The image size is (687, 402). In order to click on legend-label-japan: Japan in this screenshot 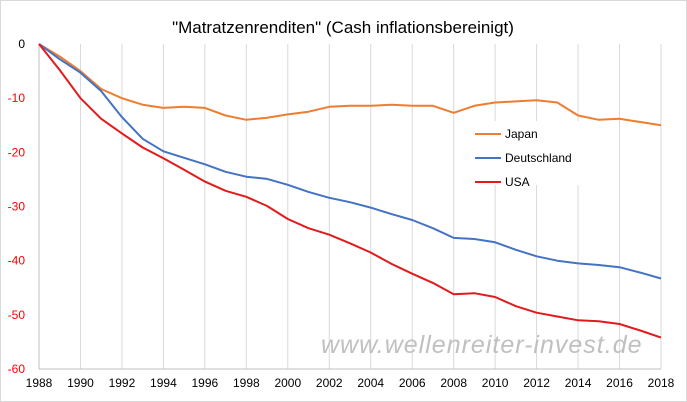, I will do `click(521, 134)`.